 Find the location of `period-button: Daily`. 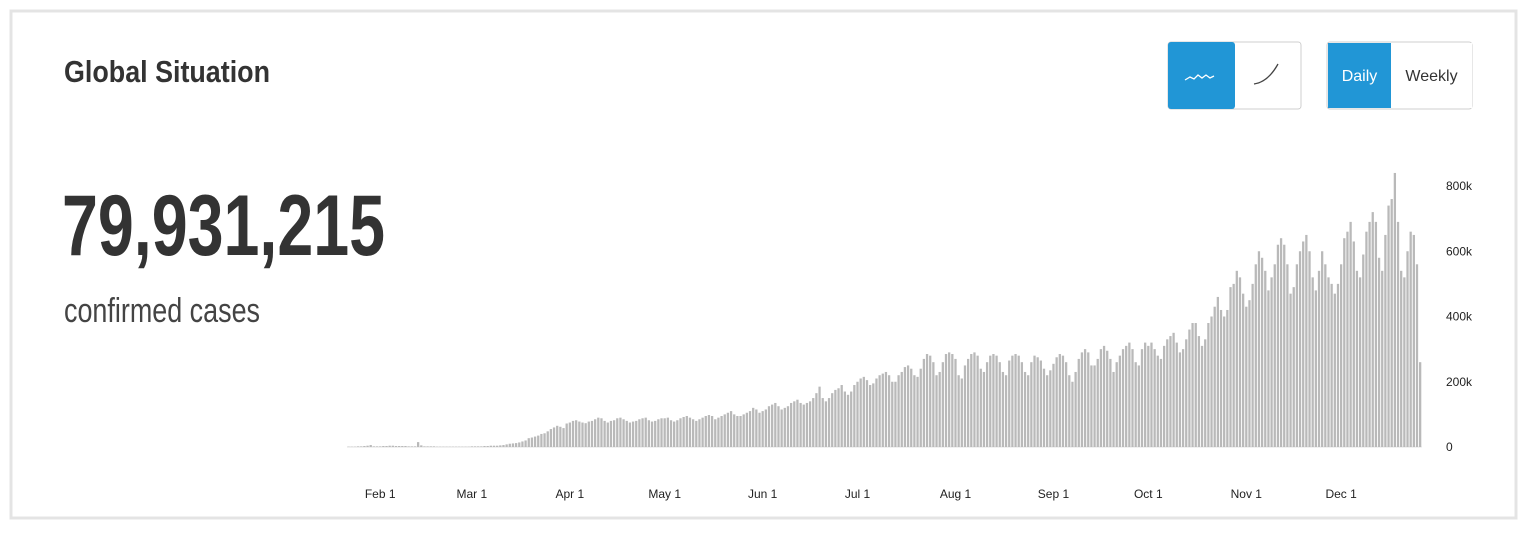

period-button: Daily is located at coordinates (1359, 75).